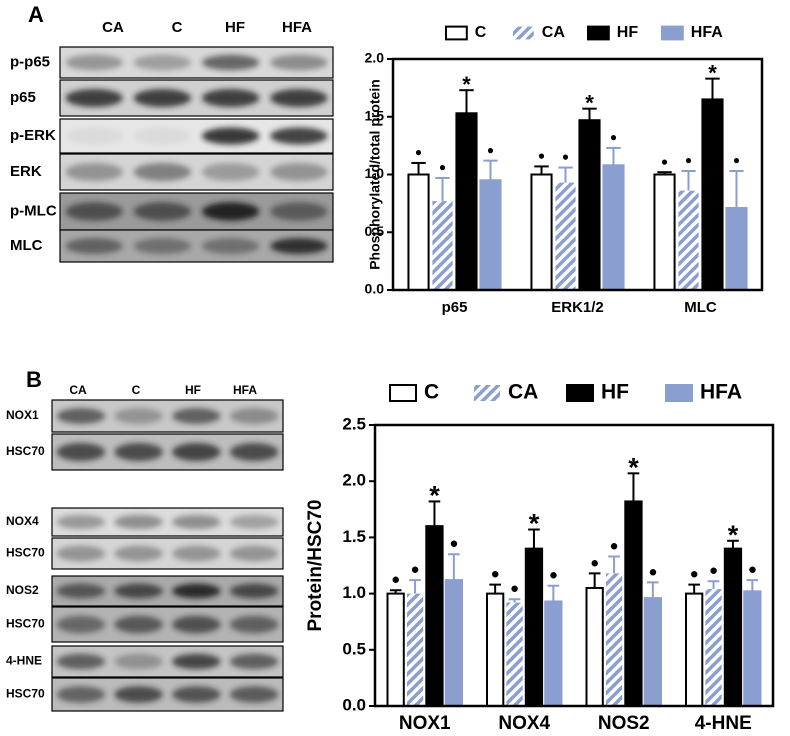 This screenshot has width=790, height=736. Describe the element at coordinates (354, 423) in the screenshot. I see `y-tick-label: 2.5` at that location.